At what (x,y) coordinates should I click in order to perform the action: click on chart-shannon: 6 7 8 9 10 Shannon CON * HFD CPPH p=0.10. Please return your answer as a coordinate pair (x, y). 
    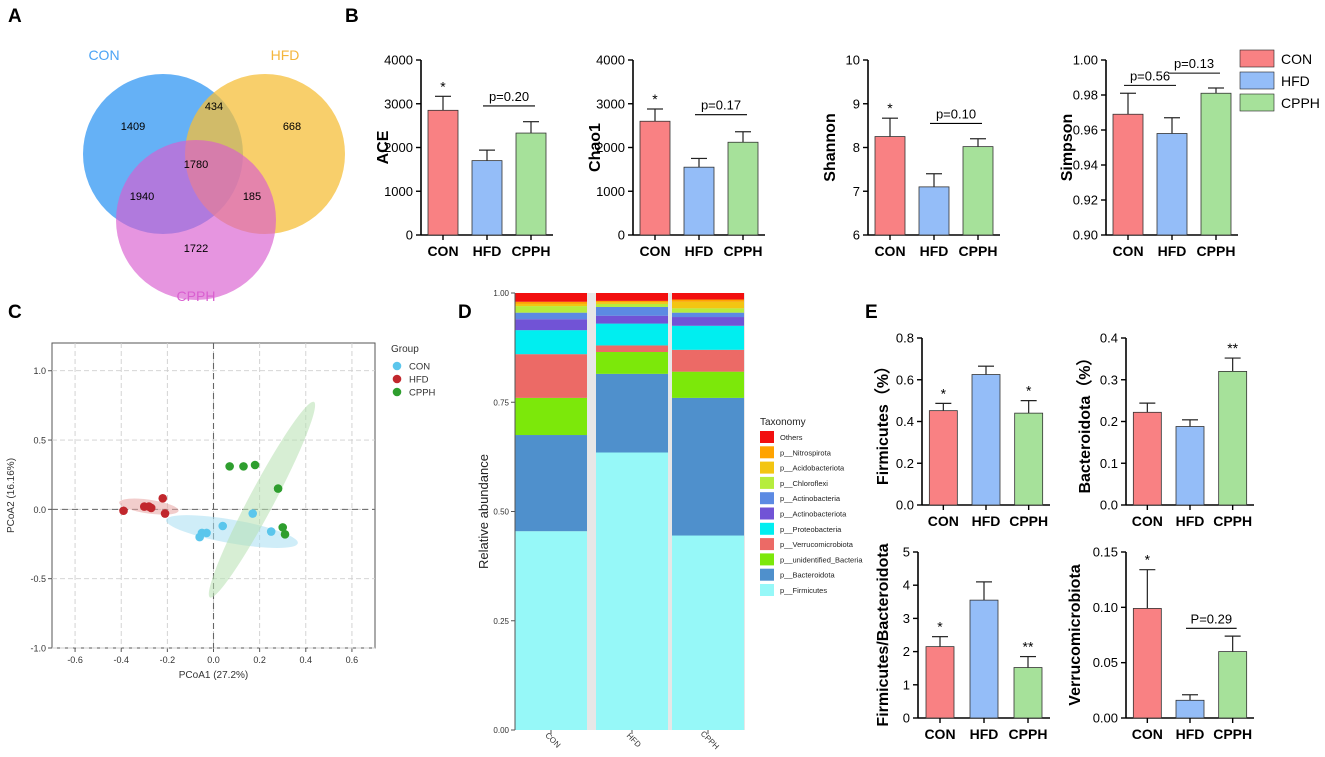
    Looking at the image, I should click on (911, 156).